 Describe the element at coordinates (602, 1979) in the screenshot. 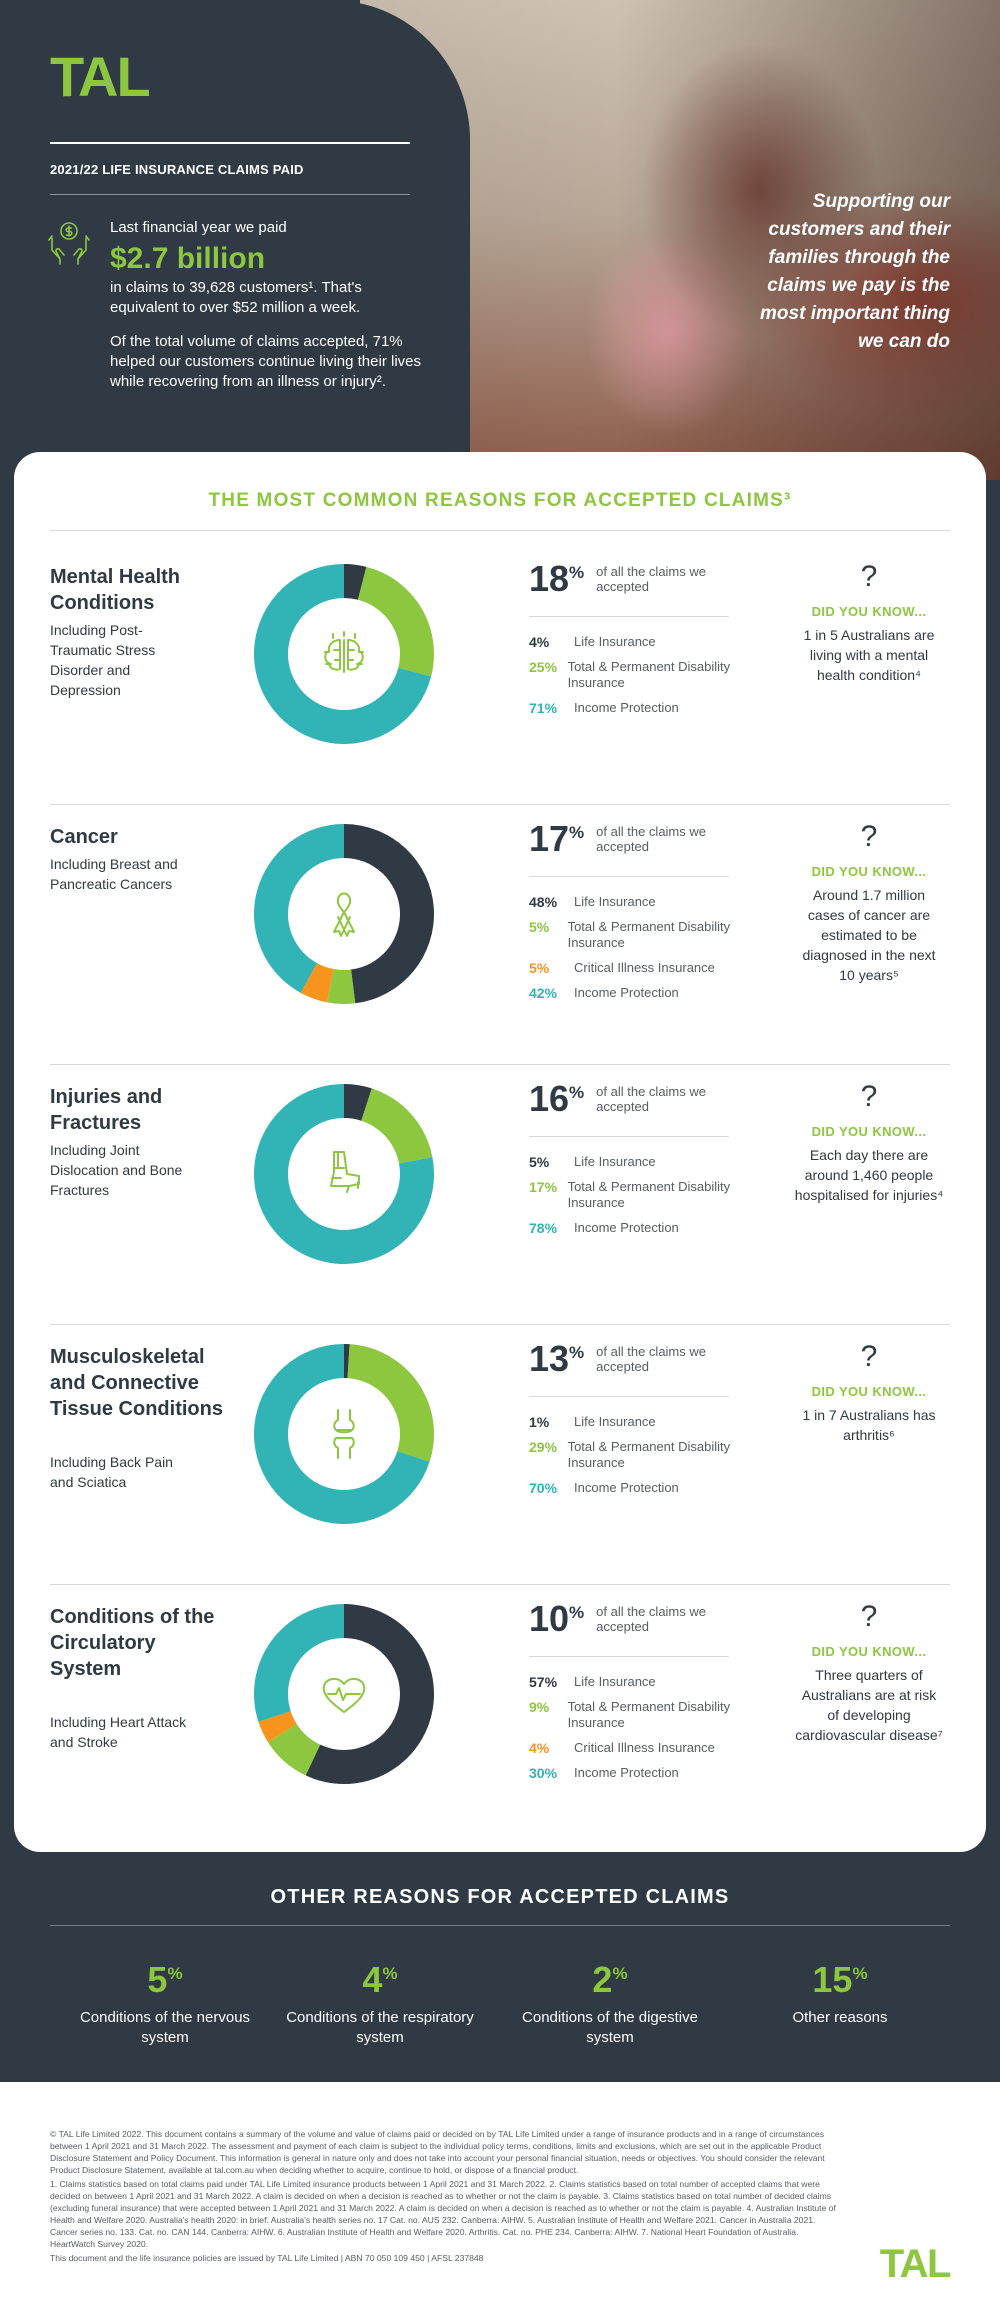

I see `other-reason-number: 2` at that location.